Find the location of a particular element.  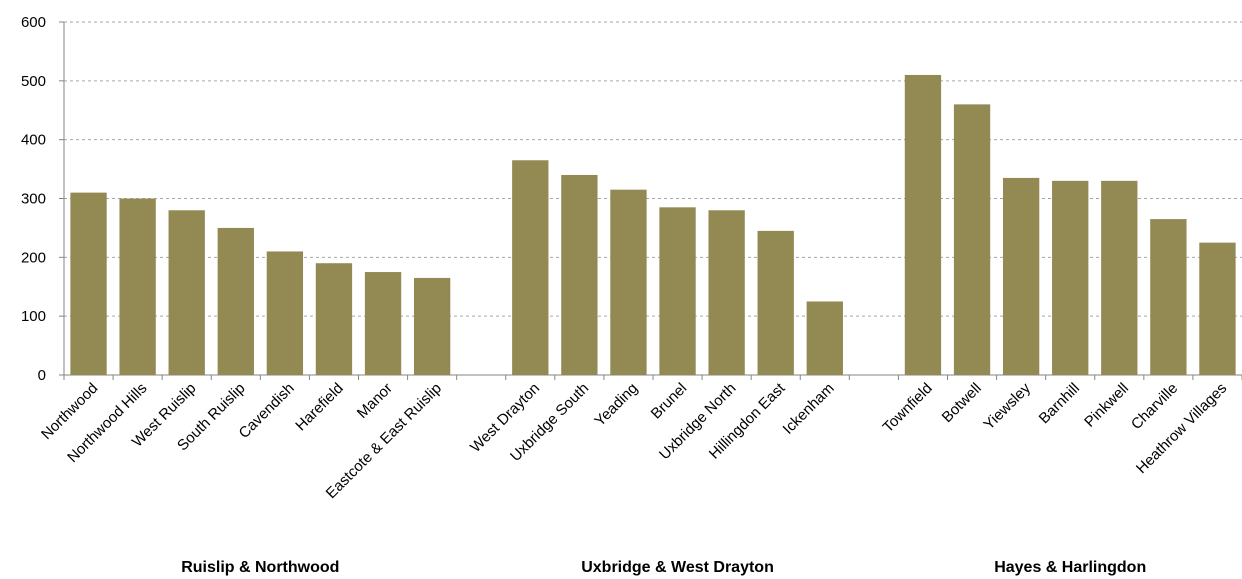

y-tick-label: 400 is located at coordinates (33, 140).